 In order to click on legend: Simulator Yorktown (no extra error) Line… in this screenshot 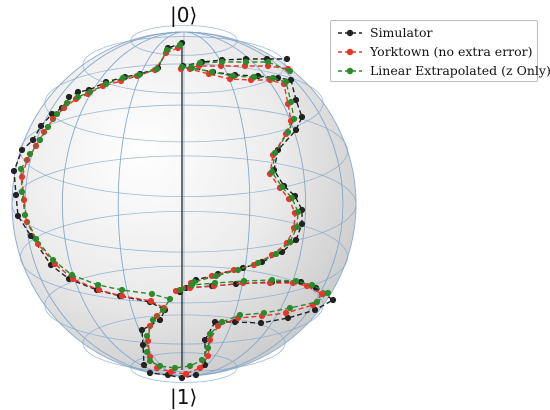, I will do `click(440, 51)`.